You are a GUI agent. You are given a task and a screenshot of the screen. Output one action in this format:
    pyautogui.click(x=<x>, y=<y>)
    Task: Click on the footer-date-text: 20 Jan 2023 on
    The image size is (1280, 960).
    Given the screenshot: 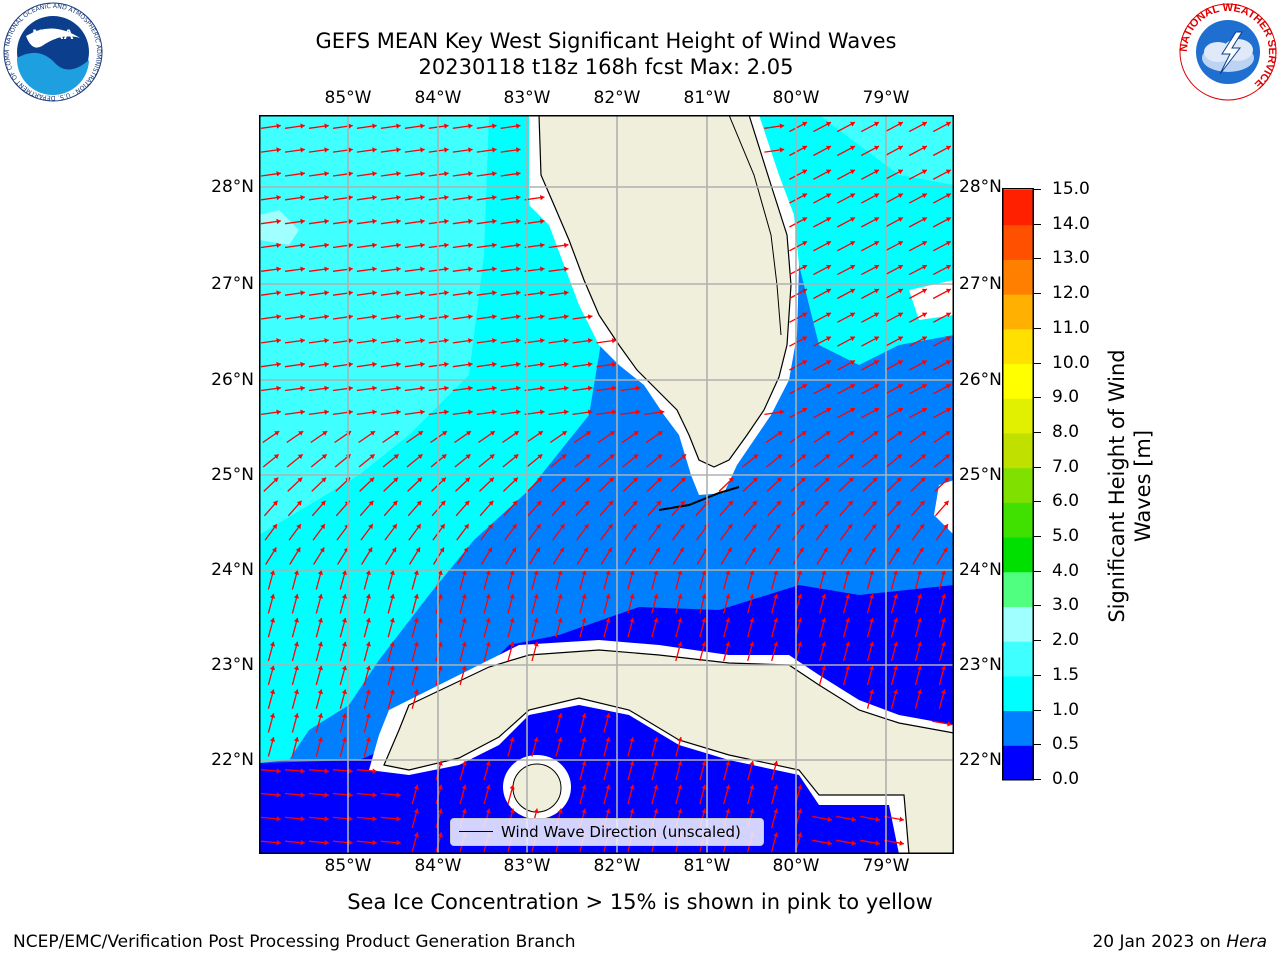 What is the action you would take?
    pyautogui.click(x=1159, y=942)
    